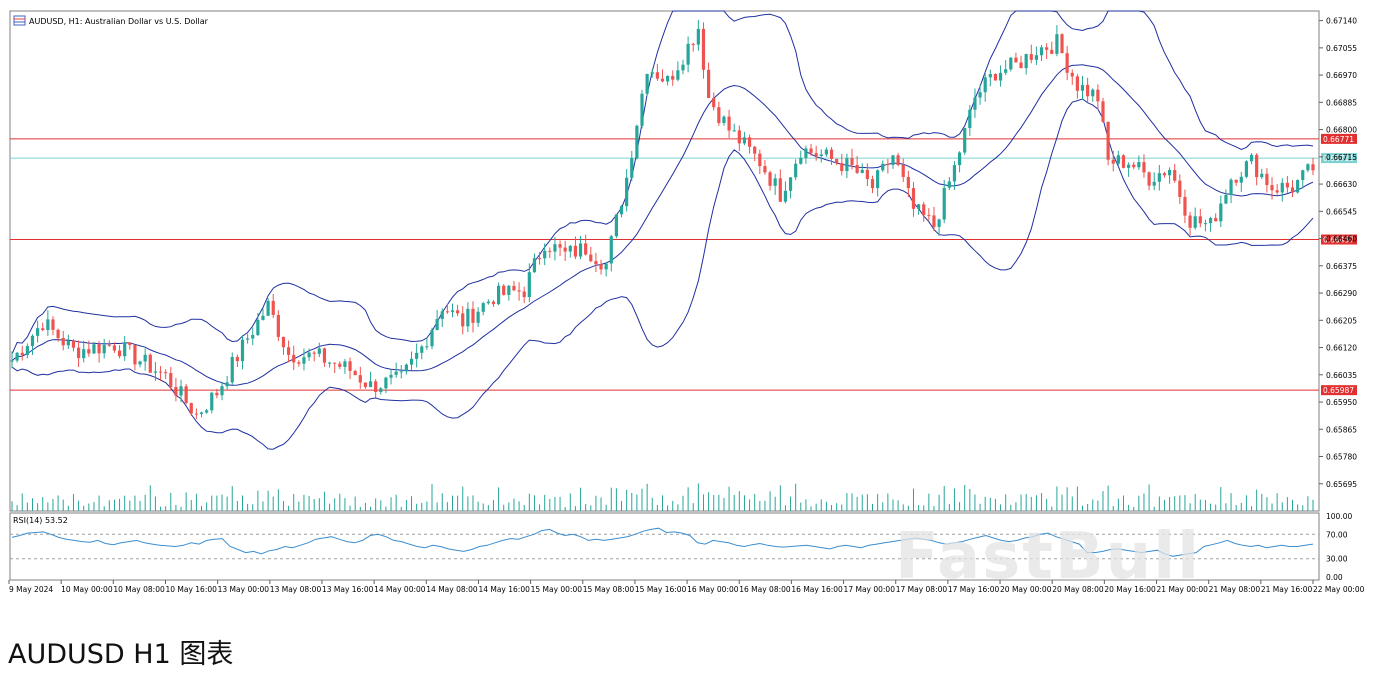  I want to click on time-tick-label: 22 May 00:00, so click(1339, 589).